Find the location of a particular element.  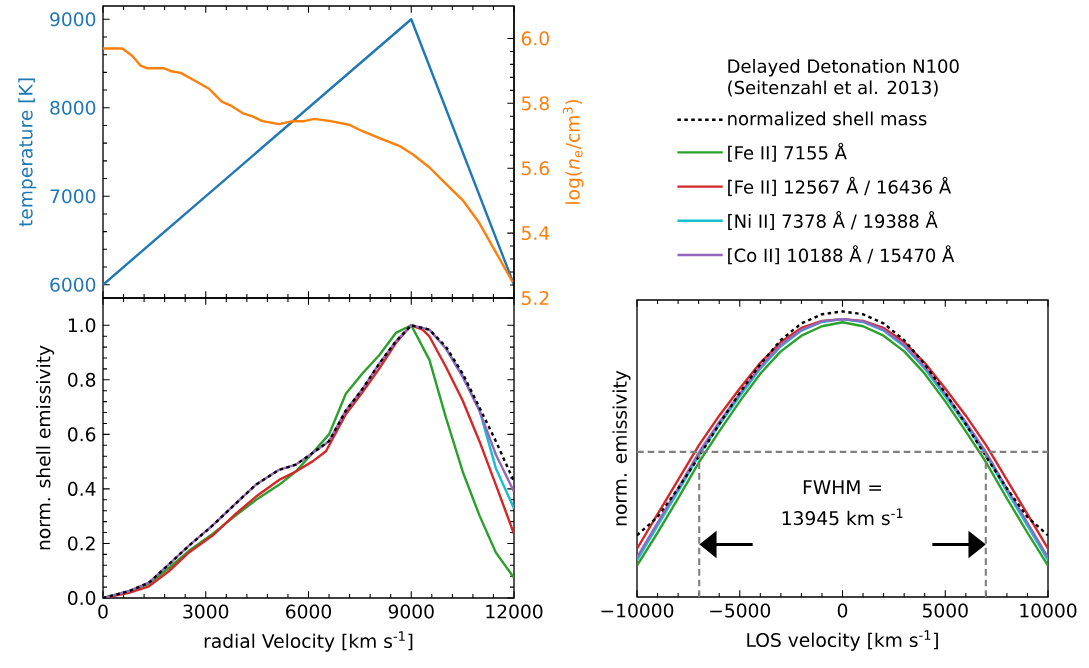

y-axis-title: norm. emissivity is located at coordinates (621, 448).